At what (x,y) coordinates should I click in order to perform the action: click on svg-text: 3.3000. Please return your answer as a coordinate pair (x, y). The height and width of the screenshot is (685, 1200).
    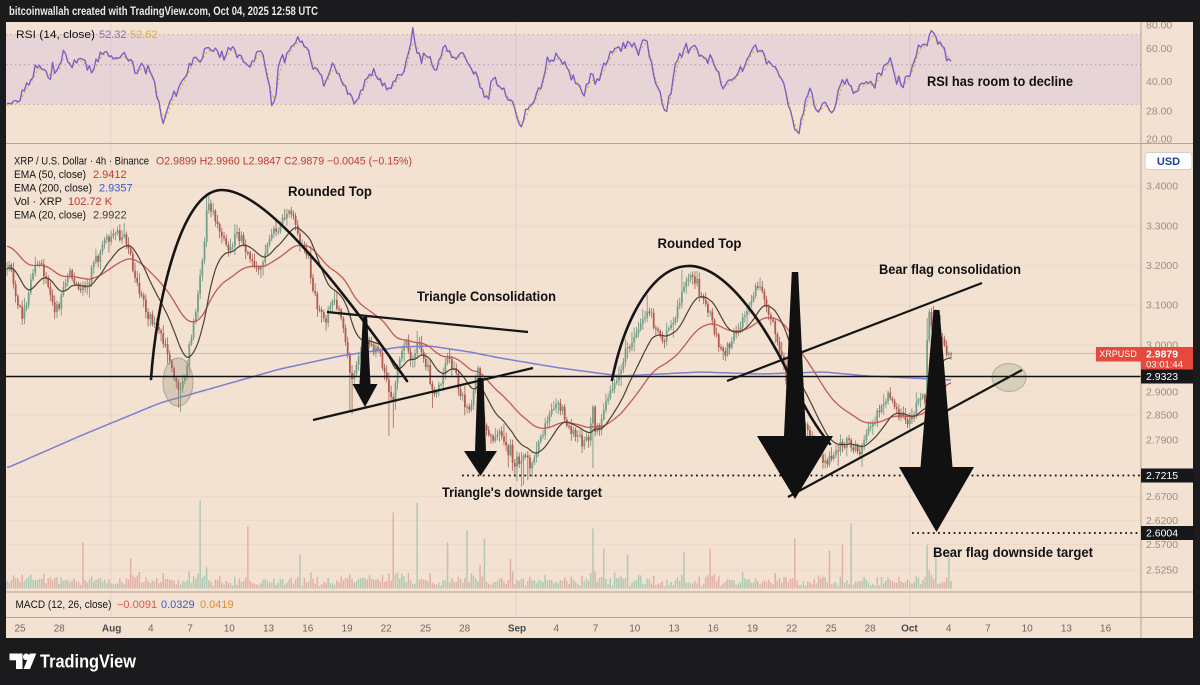
    Looking at the image, I should click on (1162, 227).